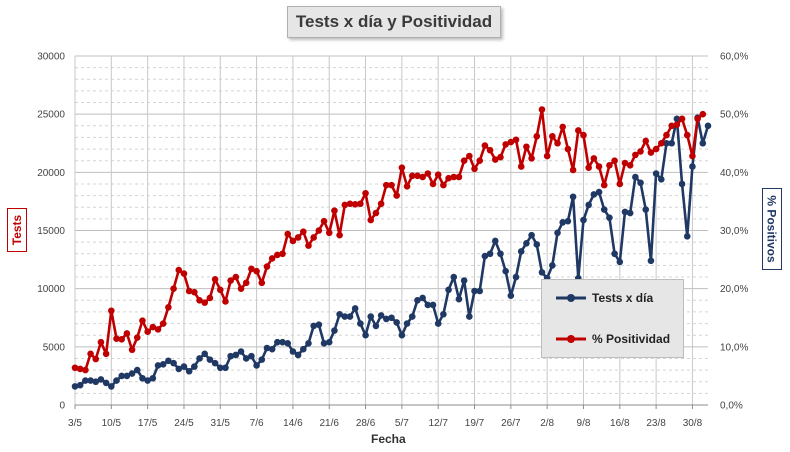 The width and height of the screenshot is (790, 452). What do you see at coordinates (112, 423) in the screenshot?
I see `x-tick-label: 10/5` at bounding box center [112, 423].